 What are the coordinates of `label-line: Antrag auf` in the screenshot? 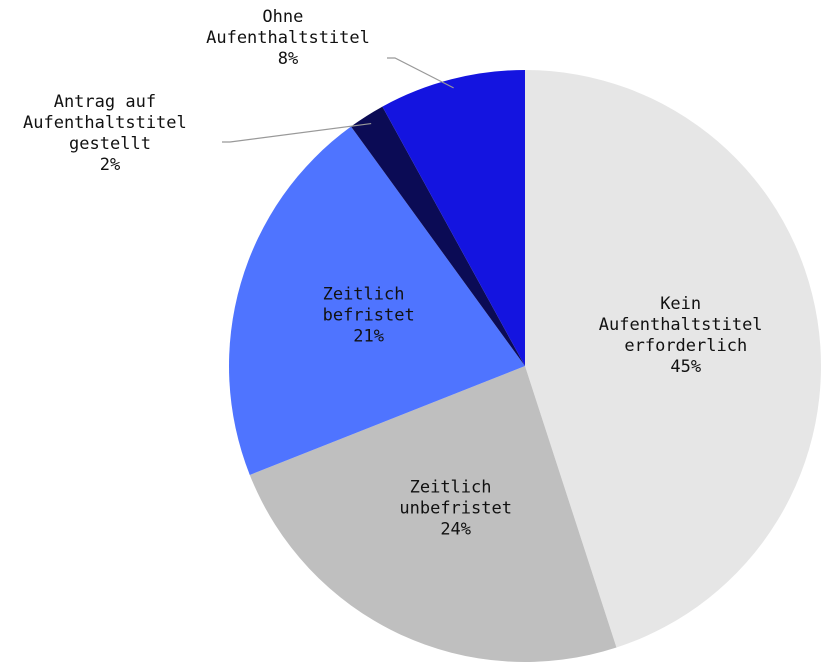 It's located at (110, 102).